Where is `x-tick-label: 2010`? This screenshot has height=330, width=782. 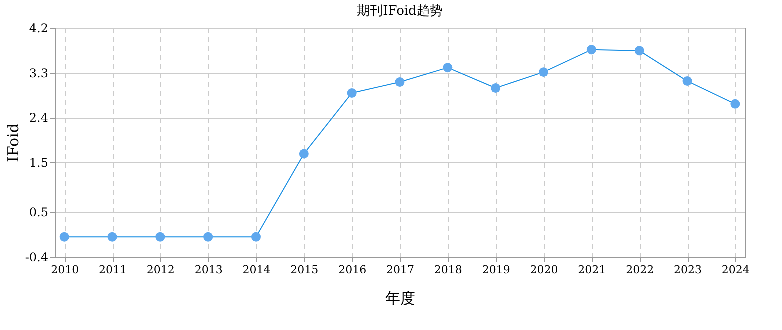
x-tick-label: 2010 is located at coordinates (65, 270).